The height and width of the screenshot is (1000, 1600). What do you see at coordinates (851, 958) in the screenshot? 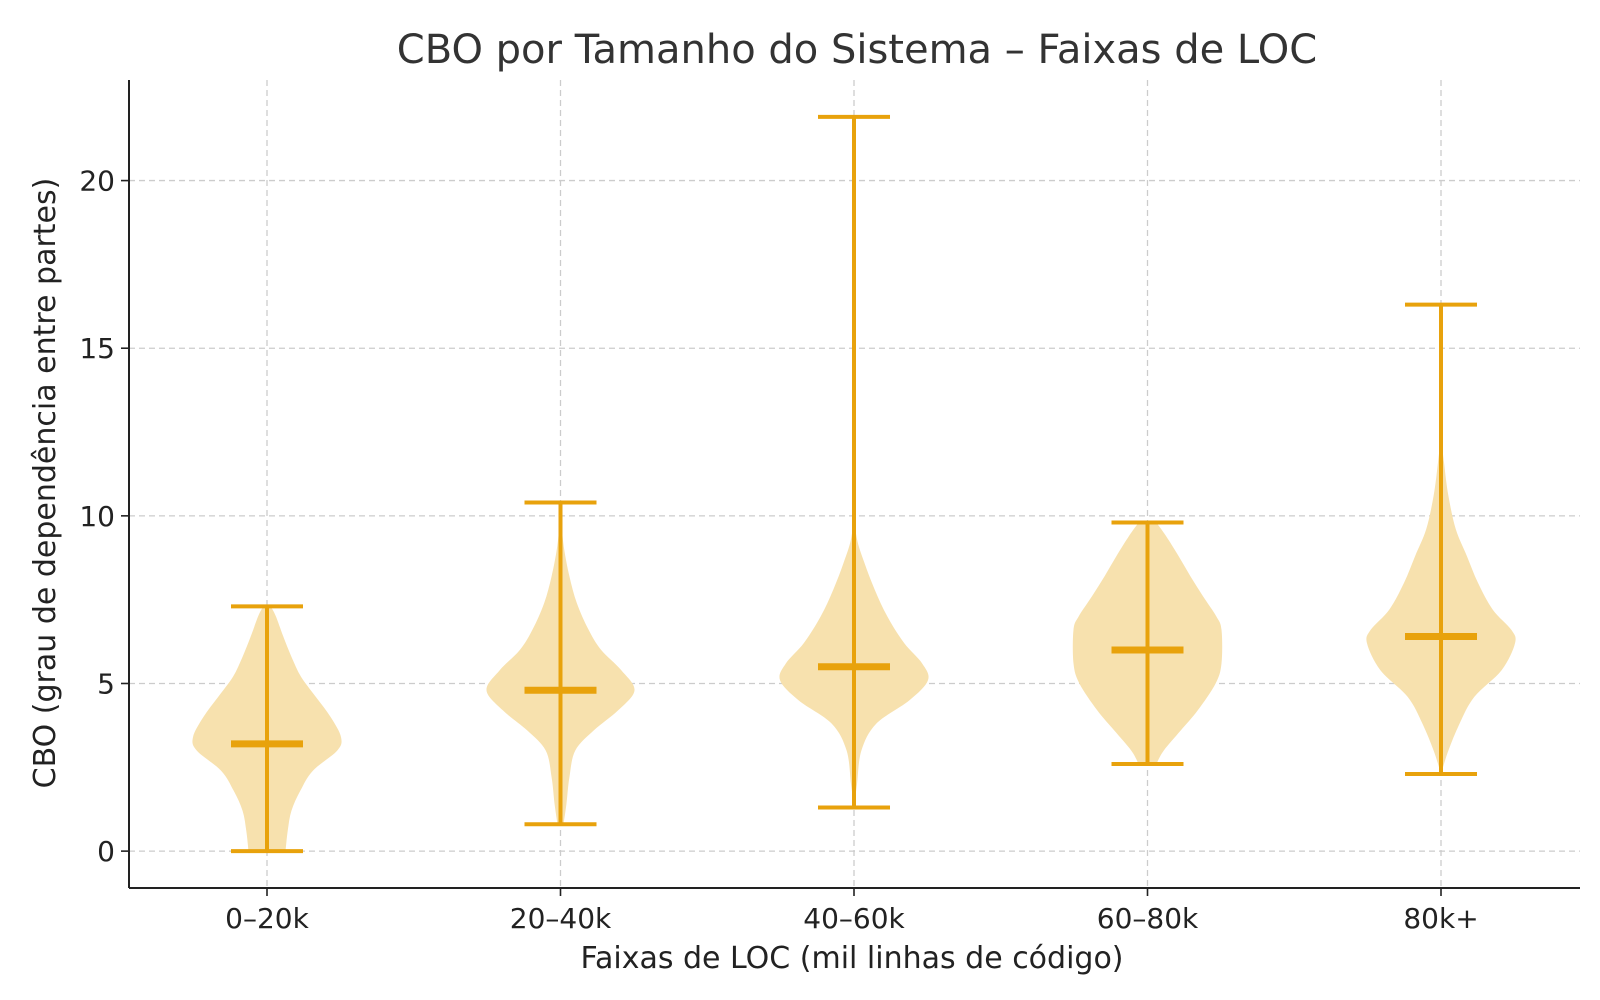
I see `x-axis-label: Faixas de LOC (mil linhas de código)` at bounding box center [851, 958].